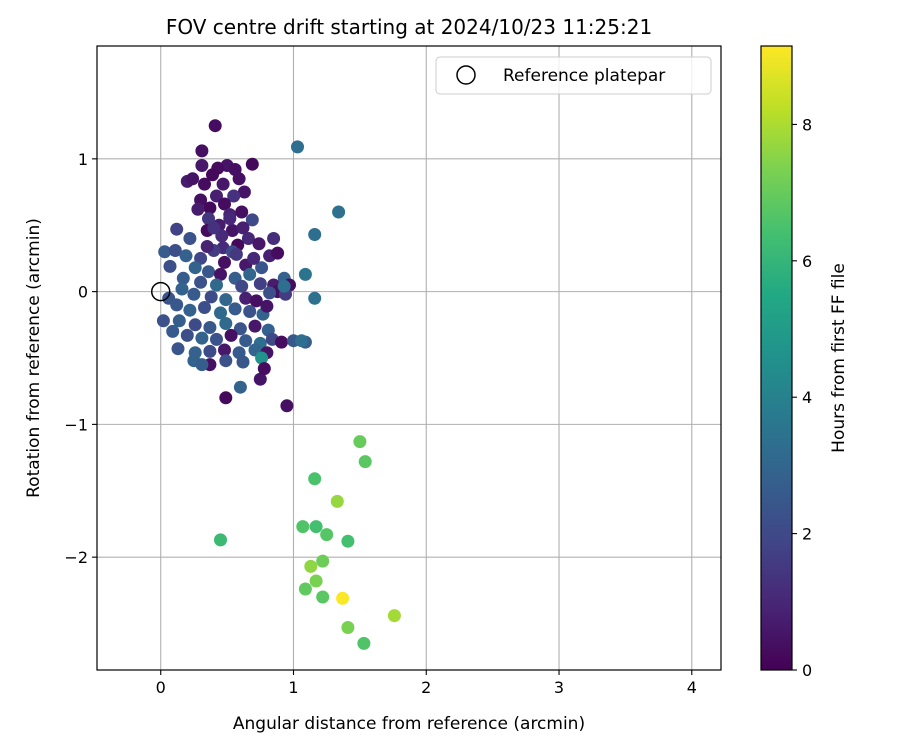 This screenshot has width=900, height=750. Describe the element at coordinates (839, 358) in the screenshot. I see `colorbar-label: Hours from first FF file` at that location.